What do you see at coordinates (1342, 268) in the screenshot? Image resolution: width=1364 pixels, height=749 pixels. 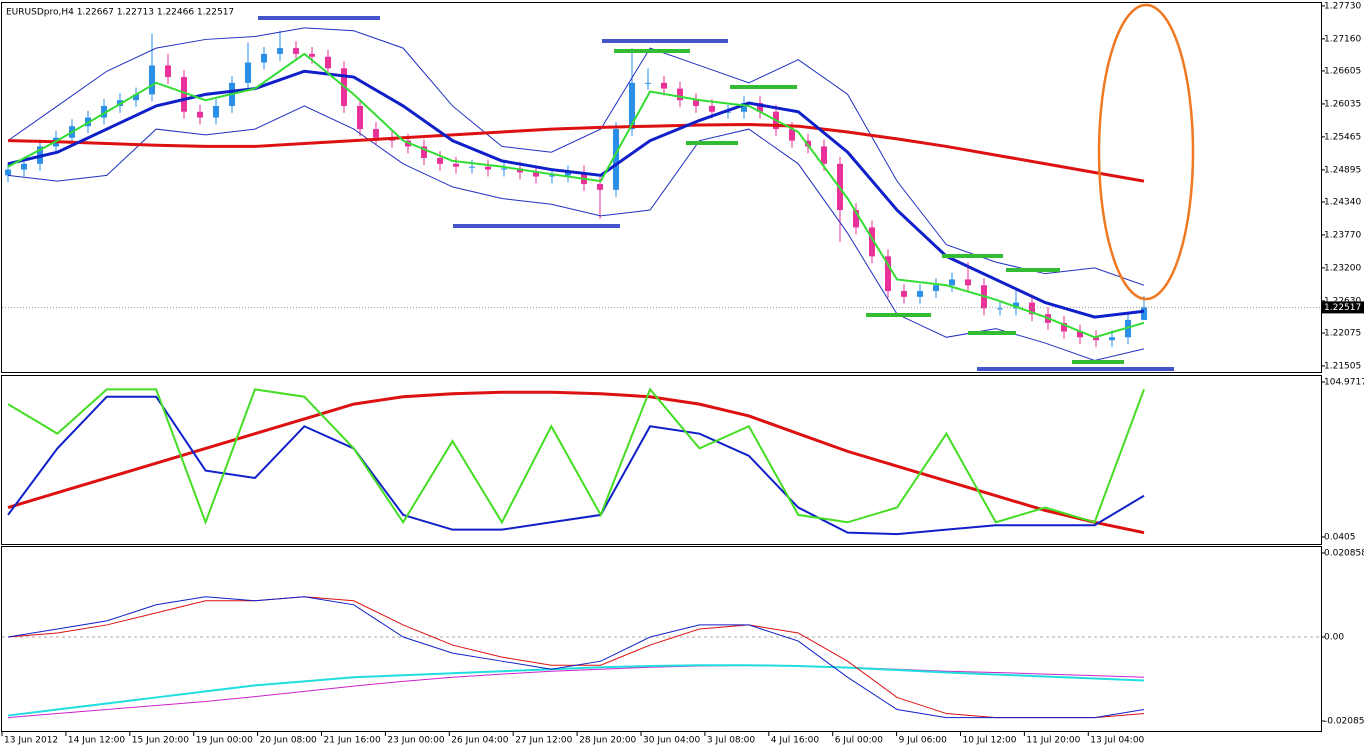 I see `y-tick-label: 1.23200` at bounding box center [1342, 268].